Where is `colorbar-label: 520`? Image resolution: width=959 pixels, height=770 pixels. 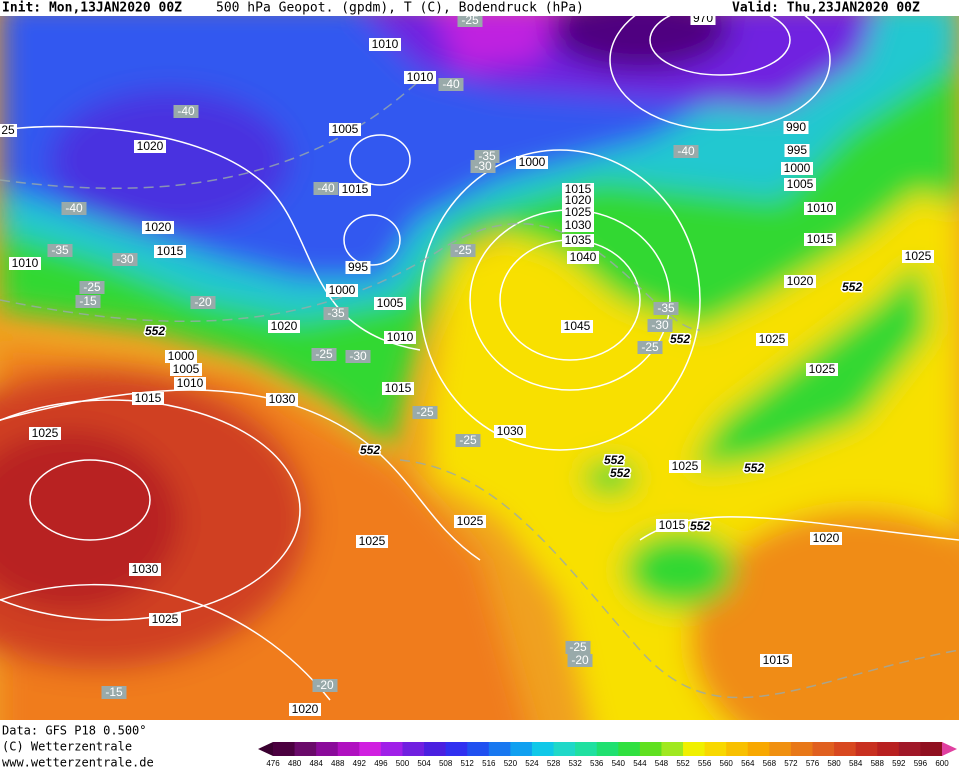 colorbar-label: 520 is located at coordinates (511, 763).